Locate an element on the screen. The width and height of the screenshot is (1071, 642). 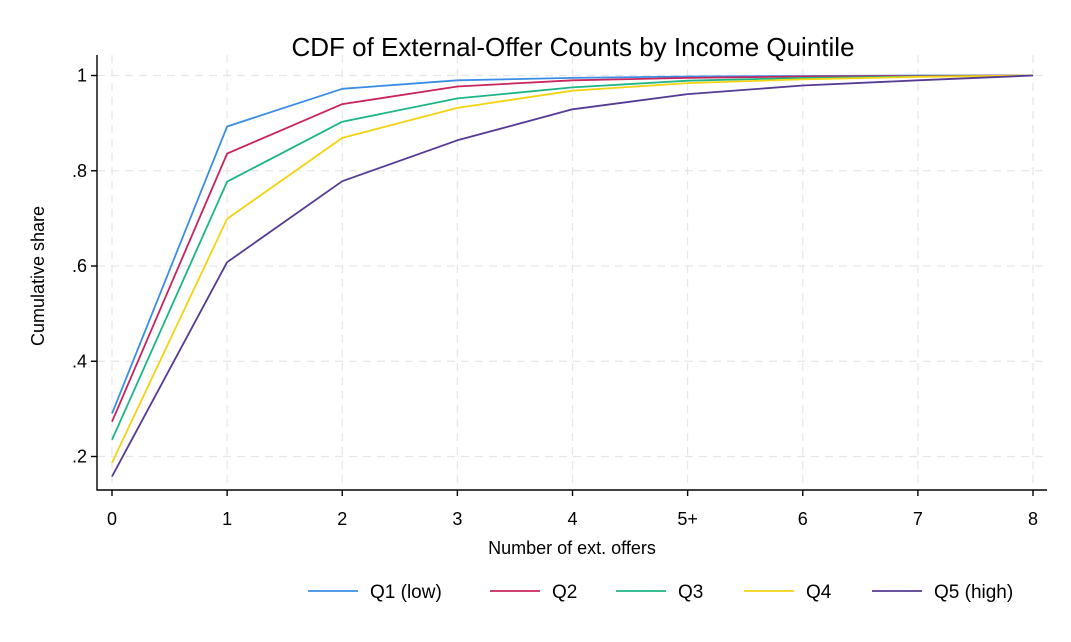
x-tick-label: 4 is located at coordinates (572, 519).